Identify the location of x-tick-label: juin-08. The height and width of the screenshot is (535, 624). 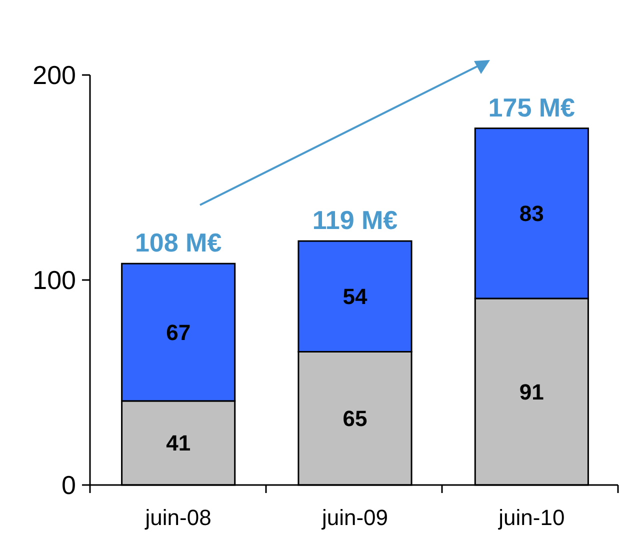
(178, 517).